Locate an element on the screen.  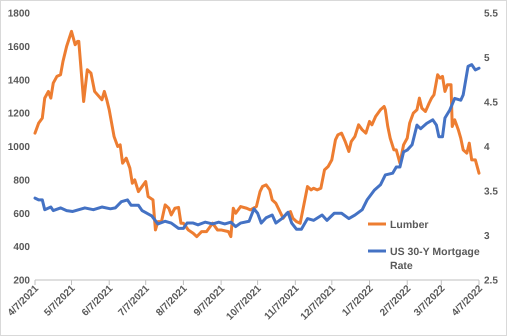
y2-tick-label: 5.5 is located at coordinates (491, 14).